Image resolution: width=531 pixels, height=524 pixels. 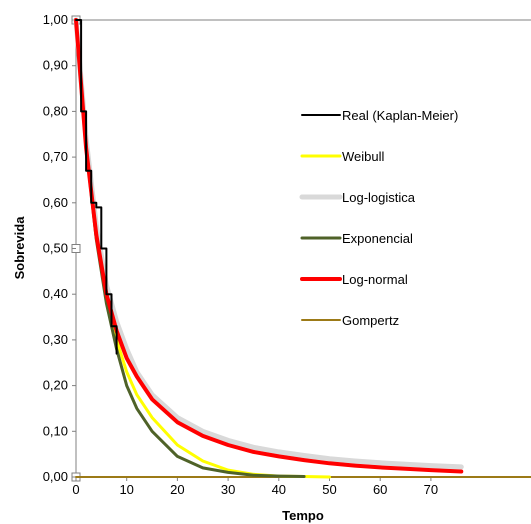 What do you see at coordinates (96, 187) in the screenshot?
I see `series-line-real-kaplan-meier` at bounding box center [96, 187].